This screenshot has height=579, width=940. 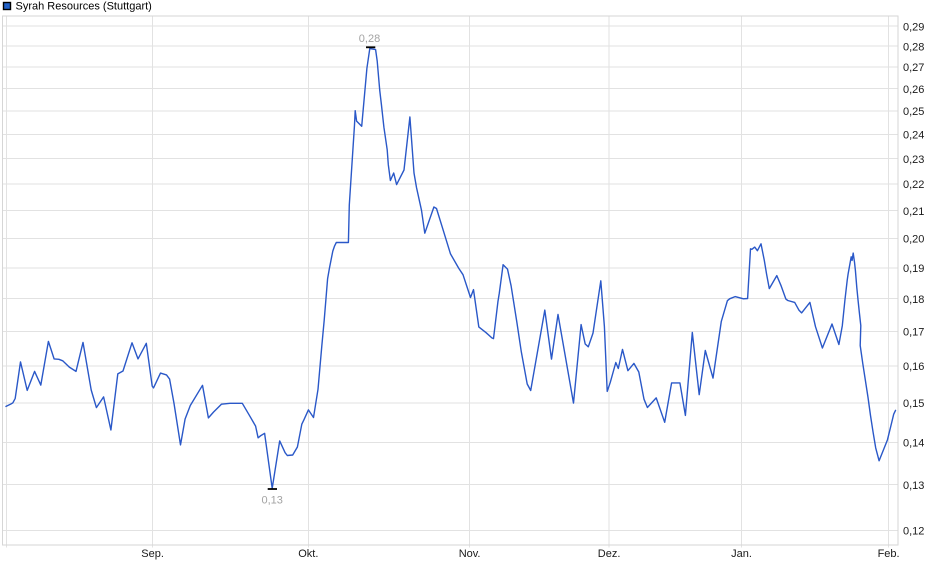 What do you see at coordinates (913, 367) in the screenshot?
I see `svg-text: 0,16` at bounding box center [913, 367].